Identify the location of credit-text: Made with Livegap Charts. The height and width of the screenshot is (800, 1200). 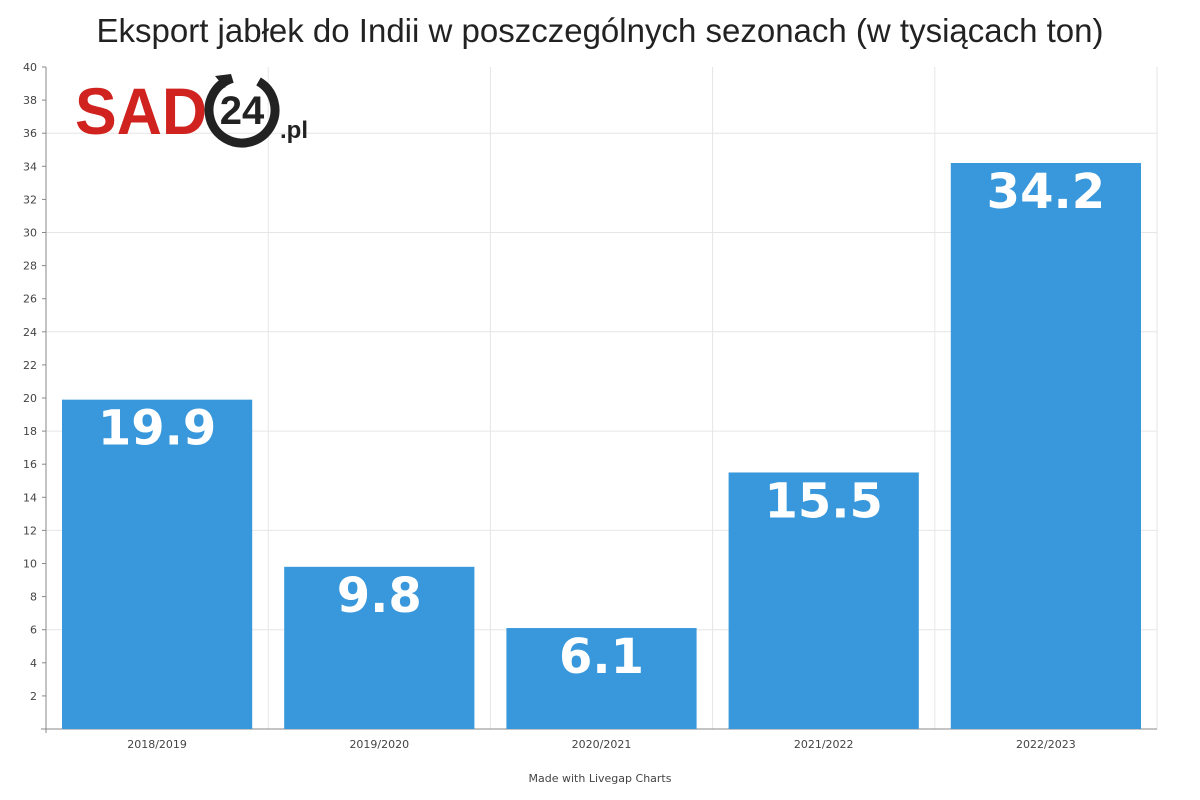
(600, 778).